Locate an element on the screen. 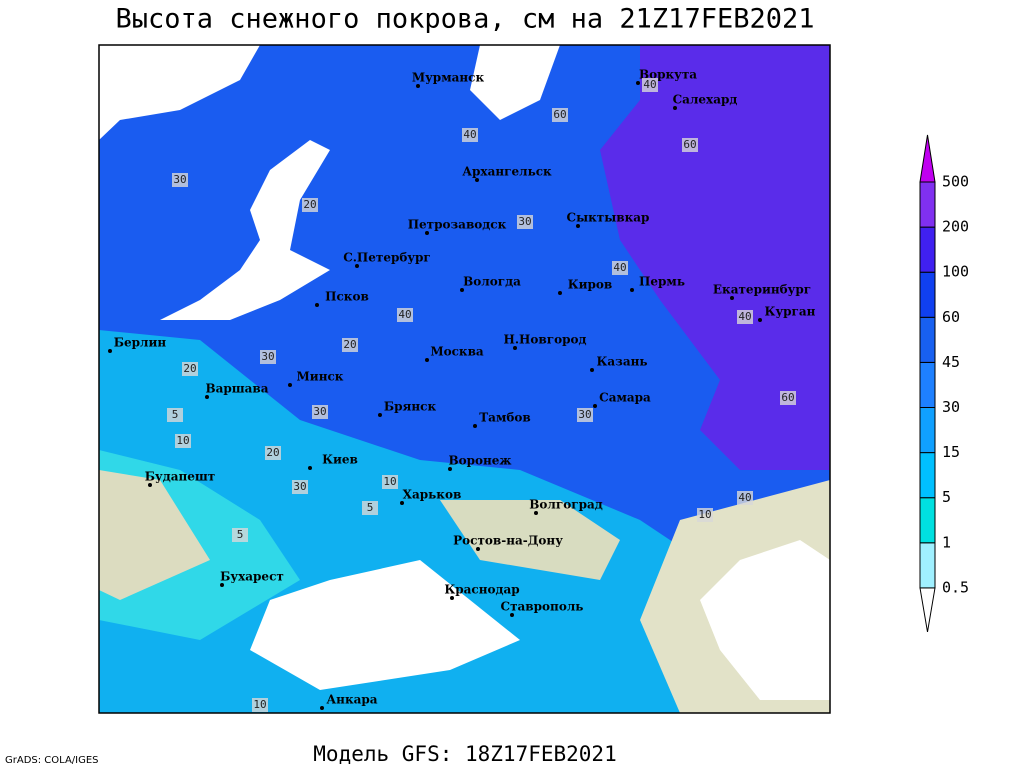  city-label: Казань is located at coordinates (621, 362).